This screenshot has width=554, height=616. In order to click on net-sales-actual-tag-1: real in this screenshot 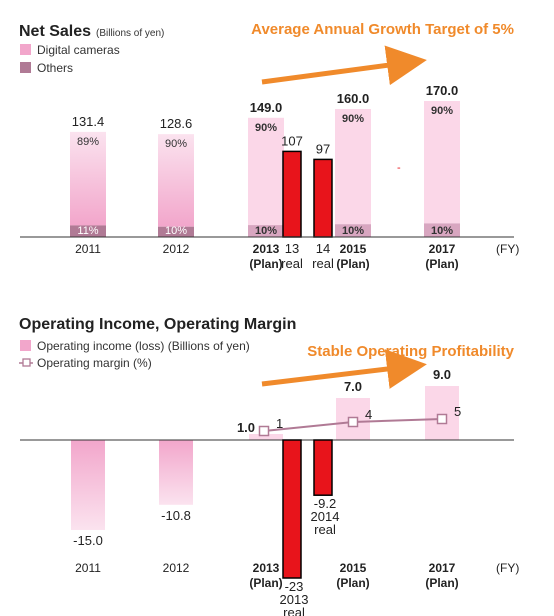, I will do `click(323, 263)`.